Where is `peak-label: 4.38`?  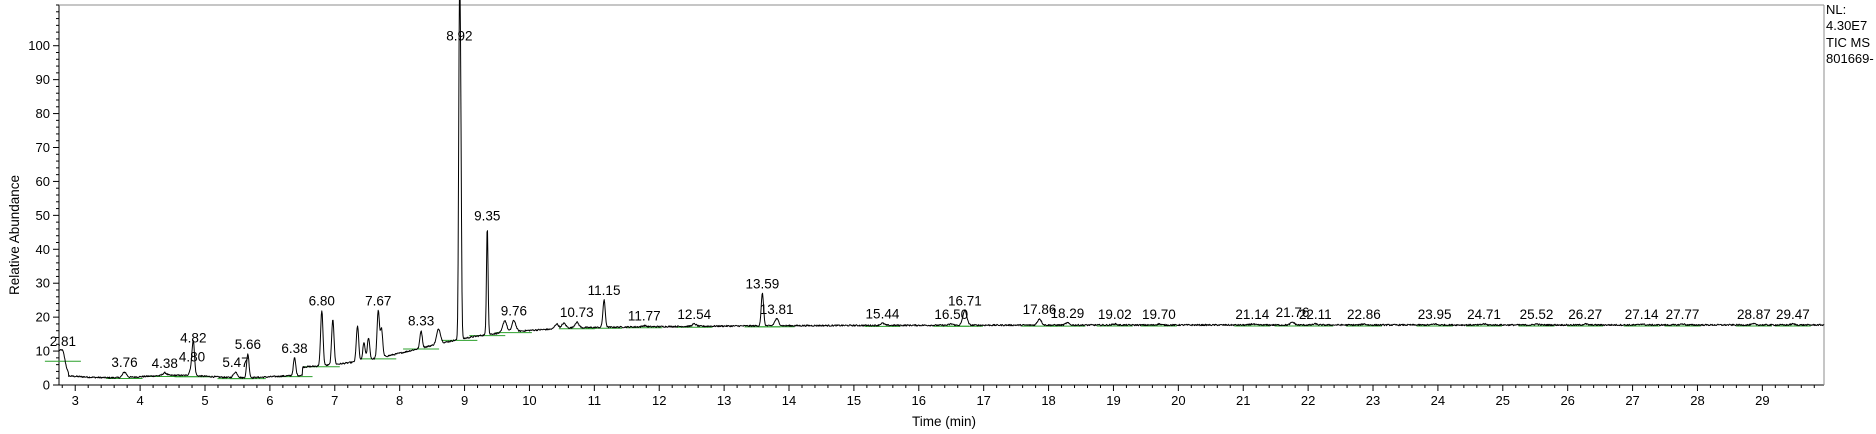 peak-label: 4.38 is located at coordinates (165, 363).